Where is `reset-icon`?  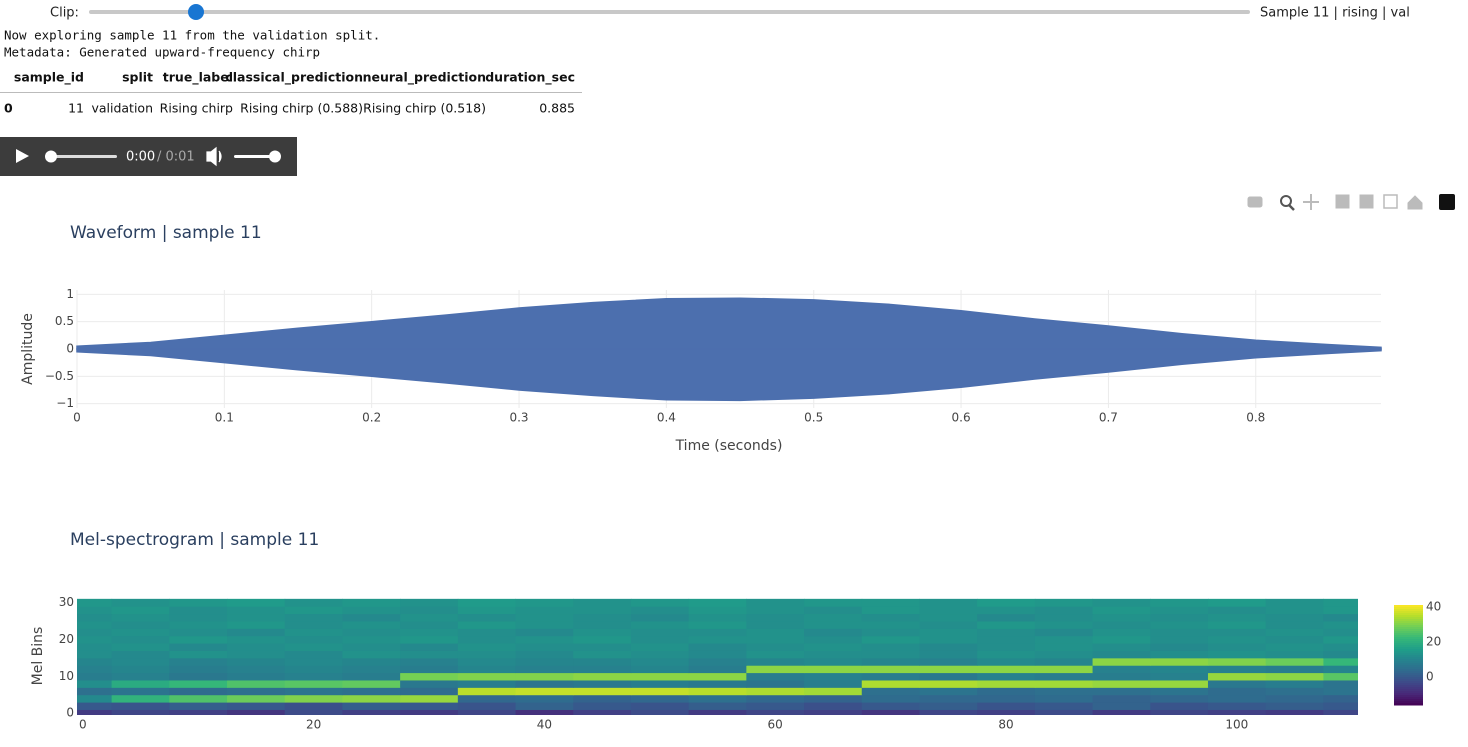 reset-icon is located at coordinates (1415, 202).